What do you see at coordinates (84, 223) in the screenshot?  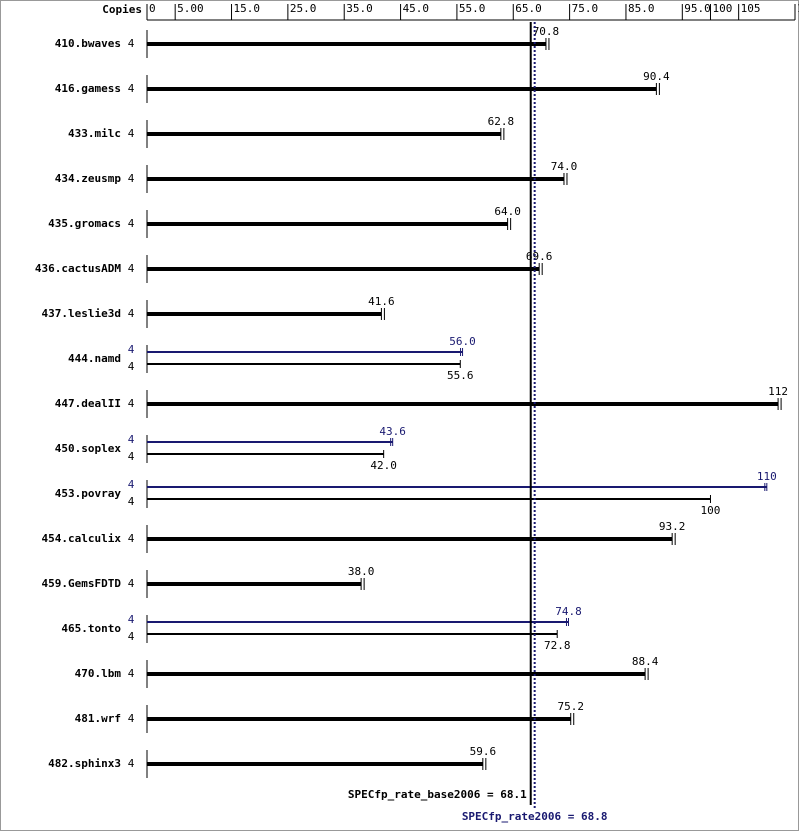 I see `benchmark-name: 435.gromacs` at bounding box center [84, 223].